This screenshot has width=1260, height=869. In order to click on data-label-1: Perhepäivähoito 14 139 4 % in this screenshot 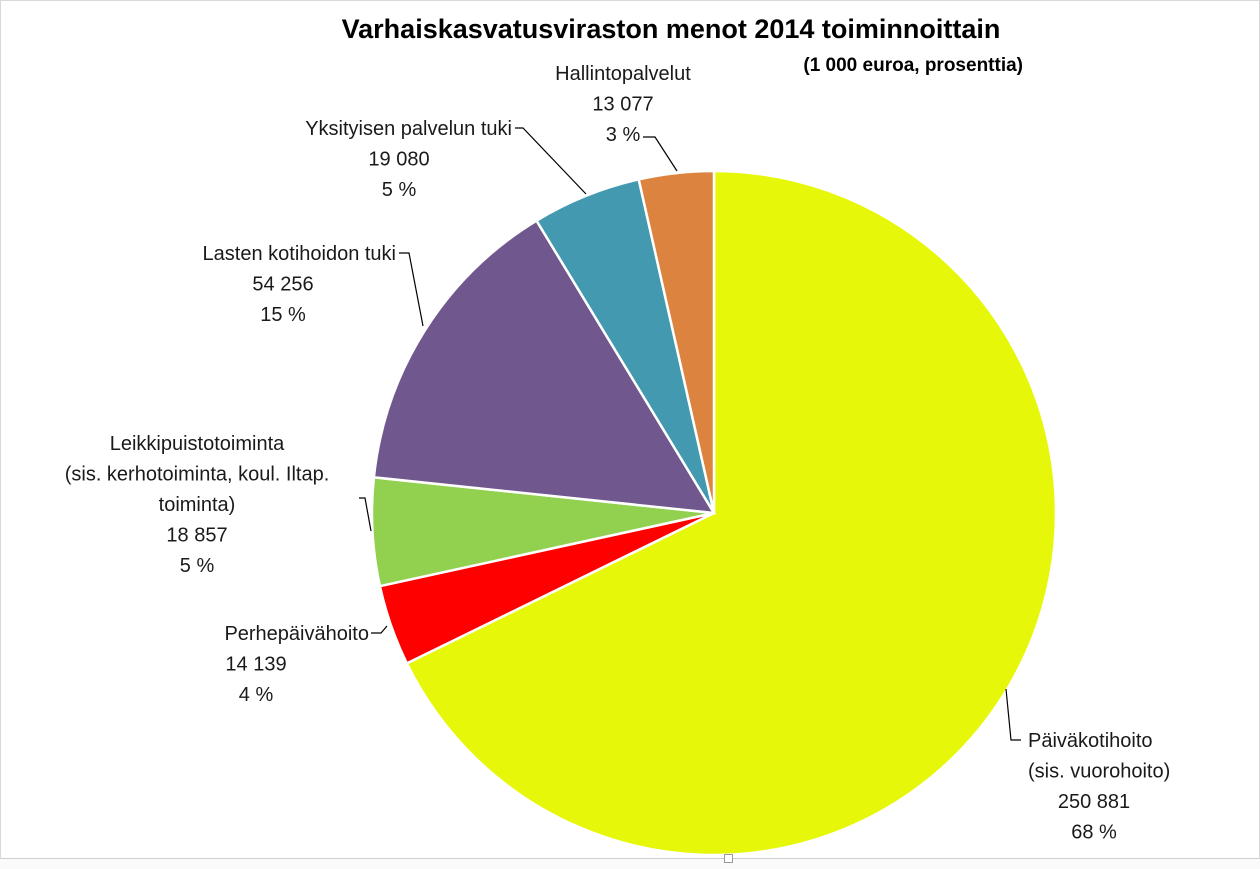, I will do `click(296, 664)`.